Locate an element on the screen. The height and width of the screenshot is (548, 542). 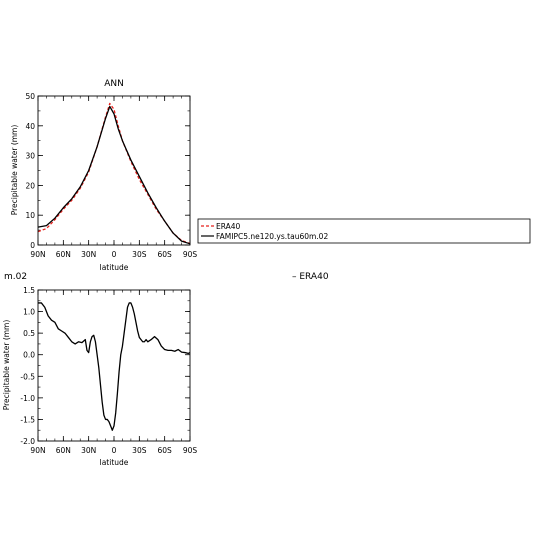
top-plot-area: 90N 60N 30N 0 30S 60S 90S 0 10 20 30 40 50 is located at coordinates (111, 175).